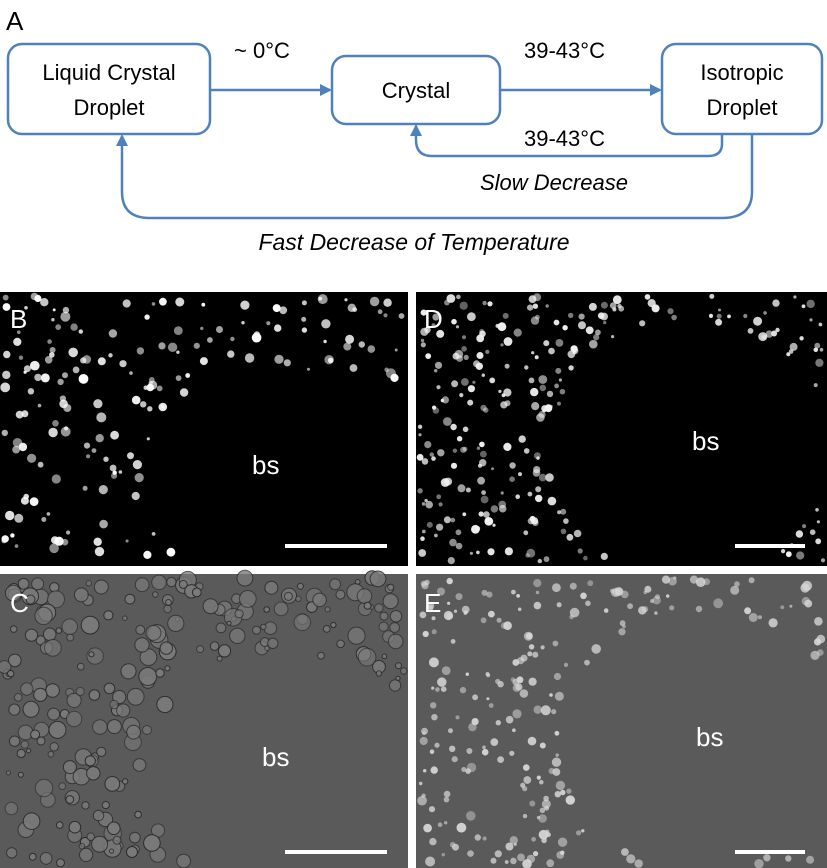 This screenshot has height=868, width=827. What do you see at coordinates (416, 90) in the screenshot?
I see `node-crystal-label: Crystal` at bounding box center [416, 90].